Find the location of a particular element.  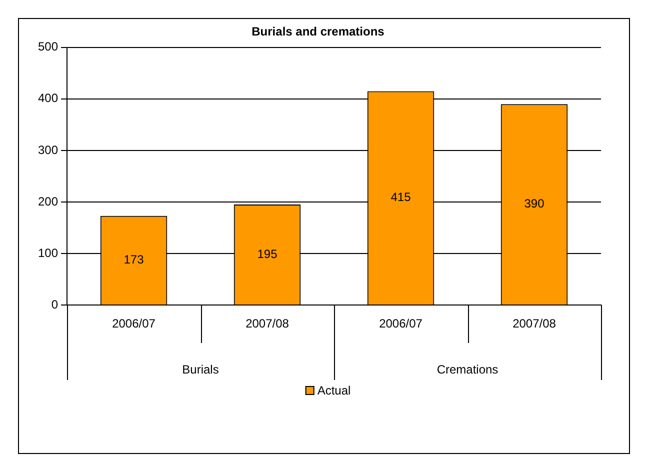

y-tick-label: 0 is located at coordinates (54, 304).